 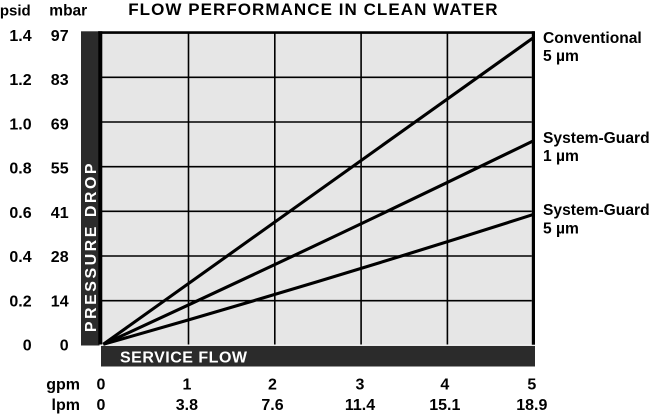 What do you see at coordinates (68, 11) in the screenshot?
I see `svg-text: mbar` at bounding box center [68, 11].